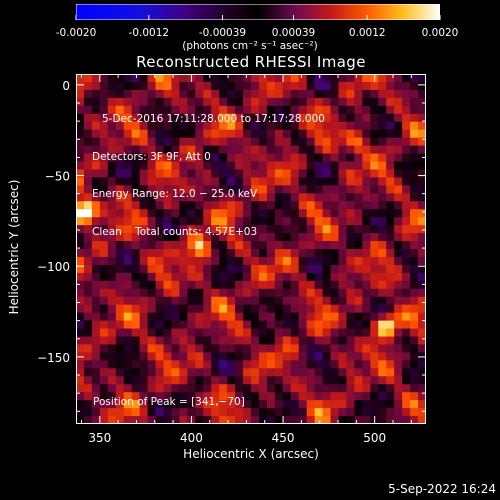  What do you see at coordinates (175, 231) in the screenshot?
I see `clean-total-counts: Clean Total counts: 4.57E+03` at bounding box center [175, 231].